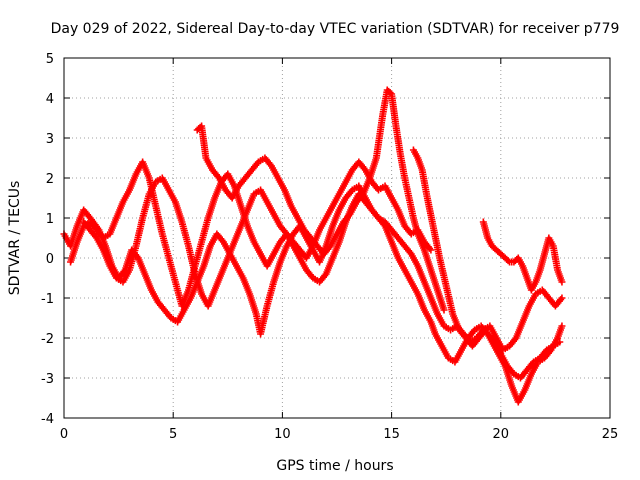  I want to click on y-tick-label: -4, so click(47, 419).